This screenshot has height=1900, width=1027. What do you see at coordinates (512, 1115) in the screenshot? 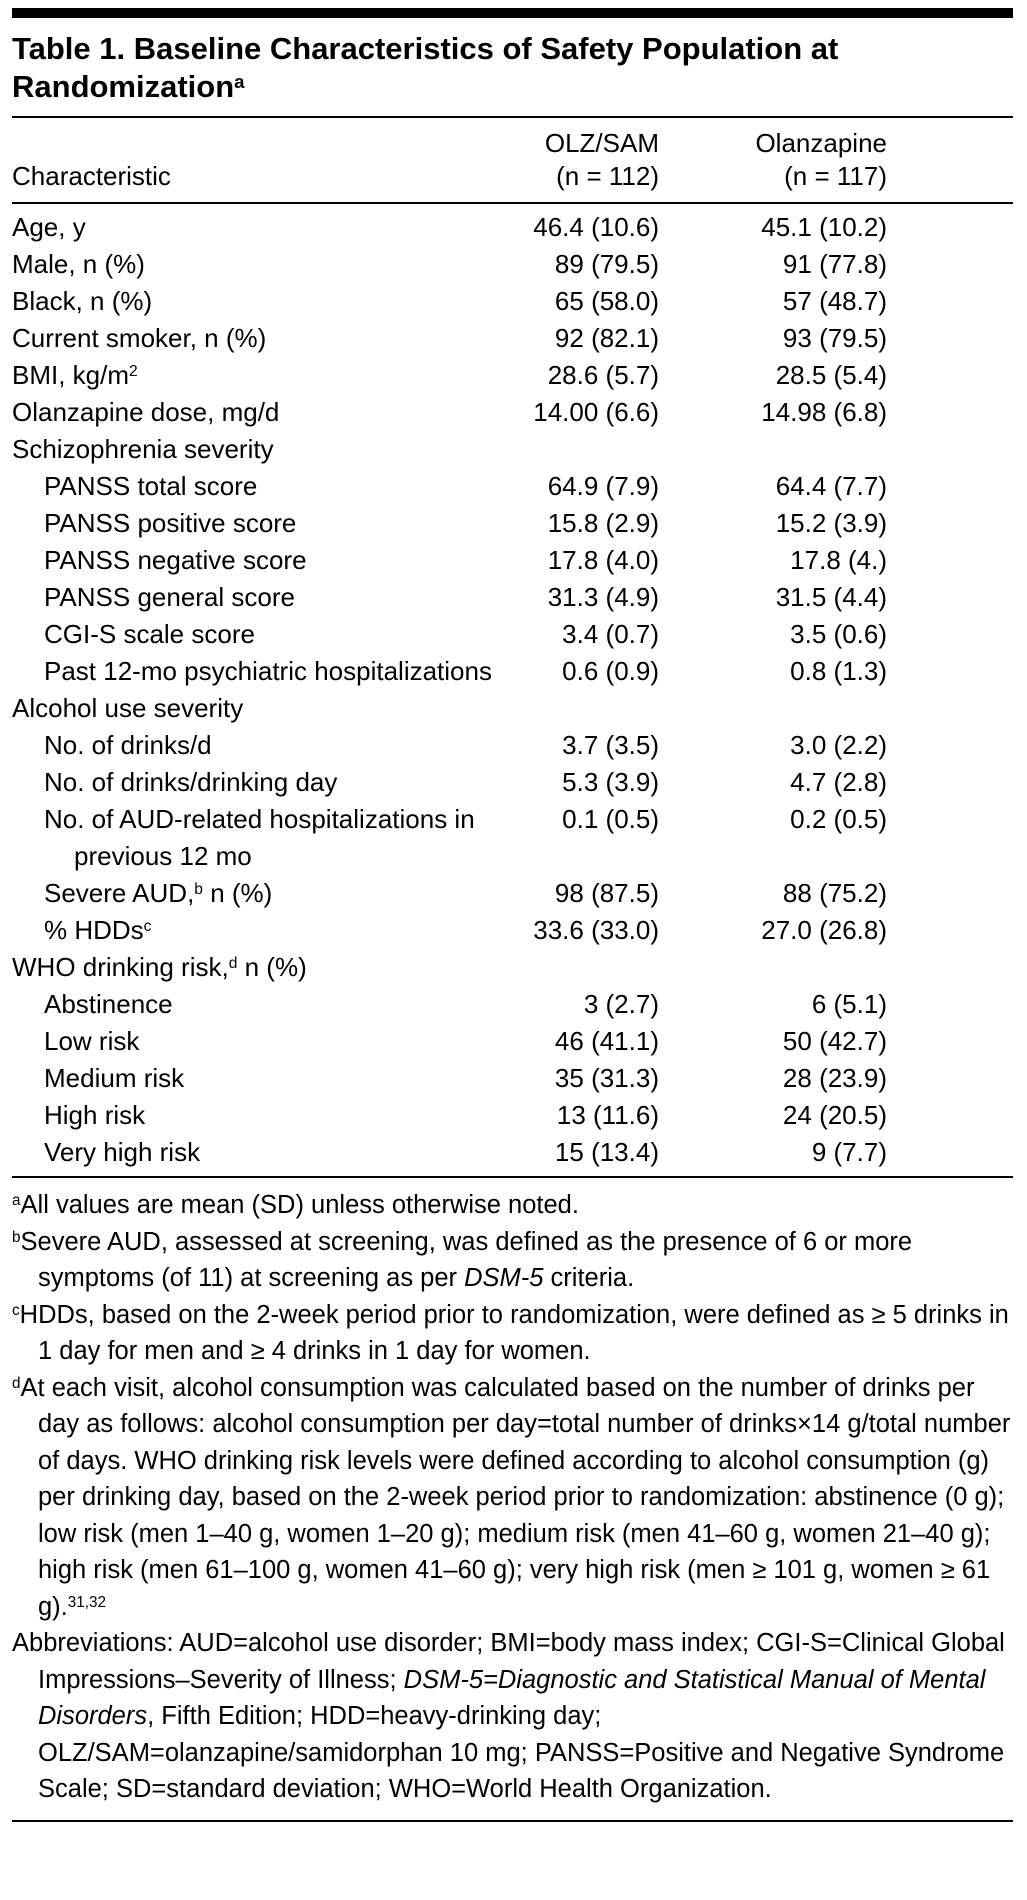
I see `table-row: High risk 13 (11.6) 24 (20.5)` at bounding box center [512, 1115].